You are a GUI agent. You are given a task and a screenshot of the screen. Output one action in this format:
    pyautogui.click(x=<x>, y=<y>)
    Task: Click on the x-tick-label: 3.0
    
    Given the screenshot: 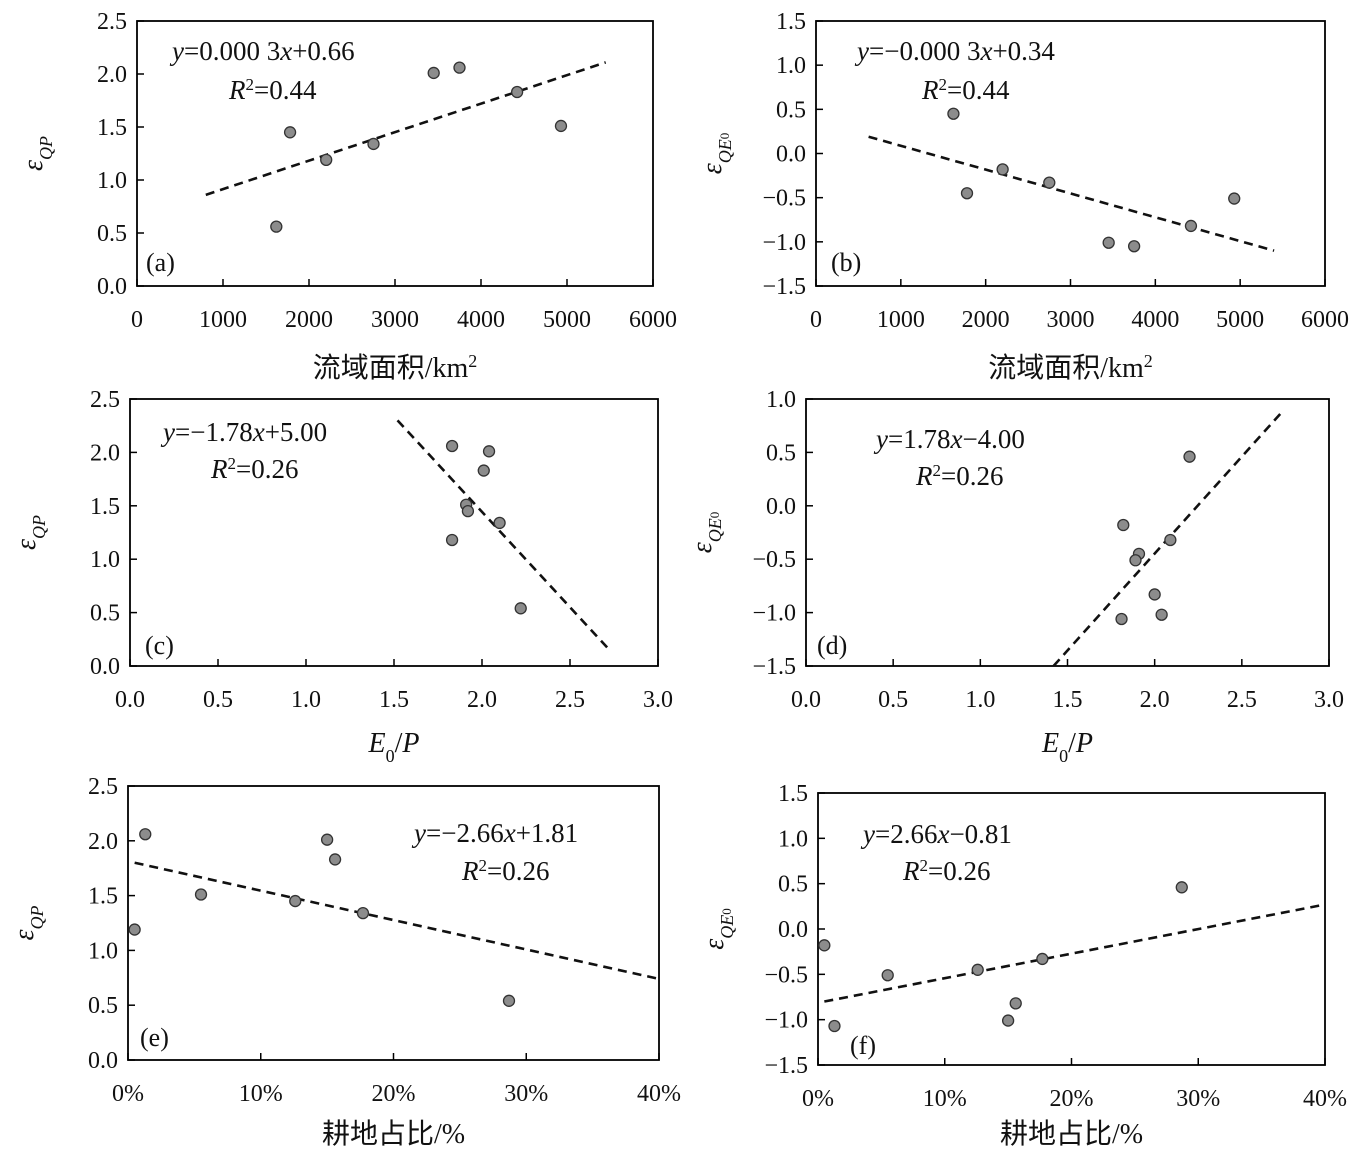 What is the action you would take?
    pyautogui.click(x=658, y=700)
    